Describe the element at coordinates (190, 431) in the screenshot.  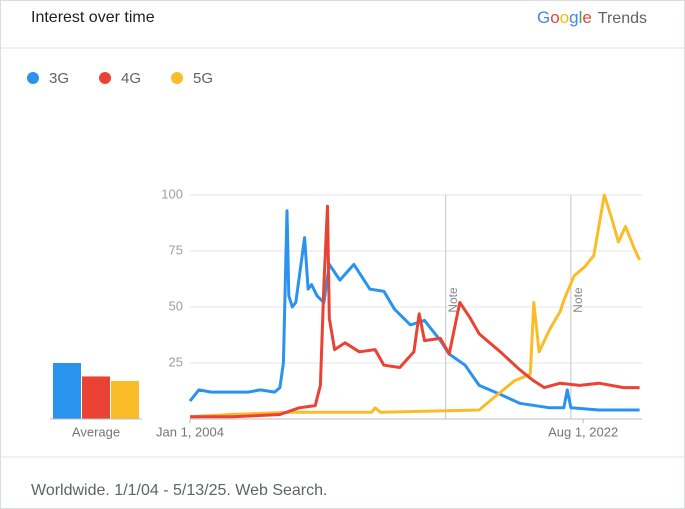
I see `x-tick-label: Jan 1, 2004` at that location.